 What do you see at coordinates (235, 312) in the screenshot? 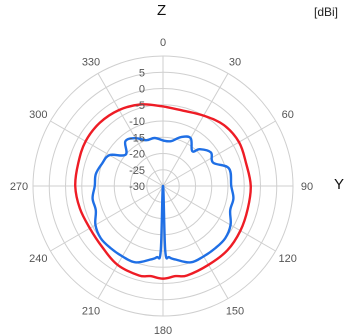
I see `angle-tick-label: 150` at bounding box center [235, 312].